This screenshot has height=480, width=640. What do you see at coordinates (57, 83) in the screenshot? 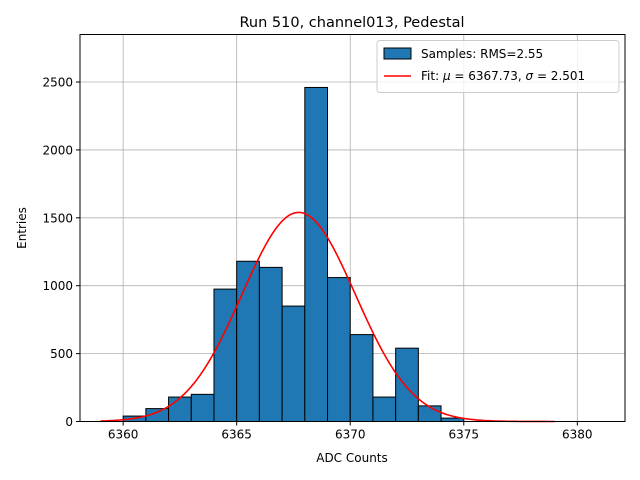
I see `y-tick-label: 2500` at bounding box center [57, 83].